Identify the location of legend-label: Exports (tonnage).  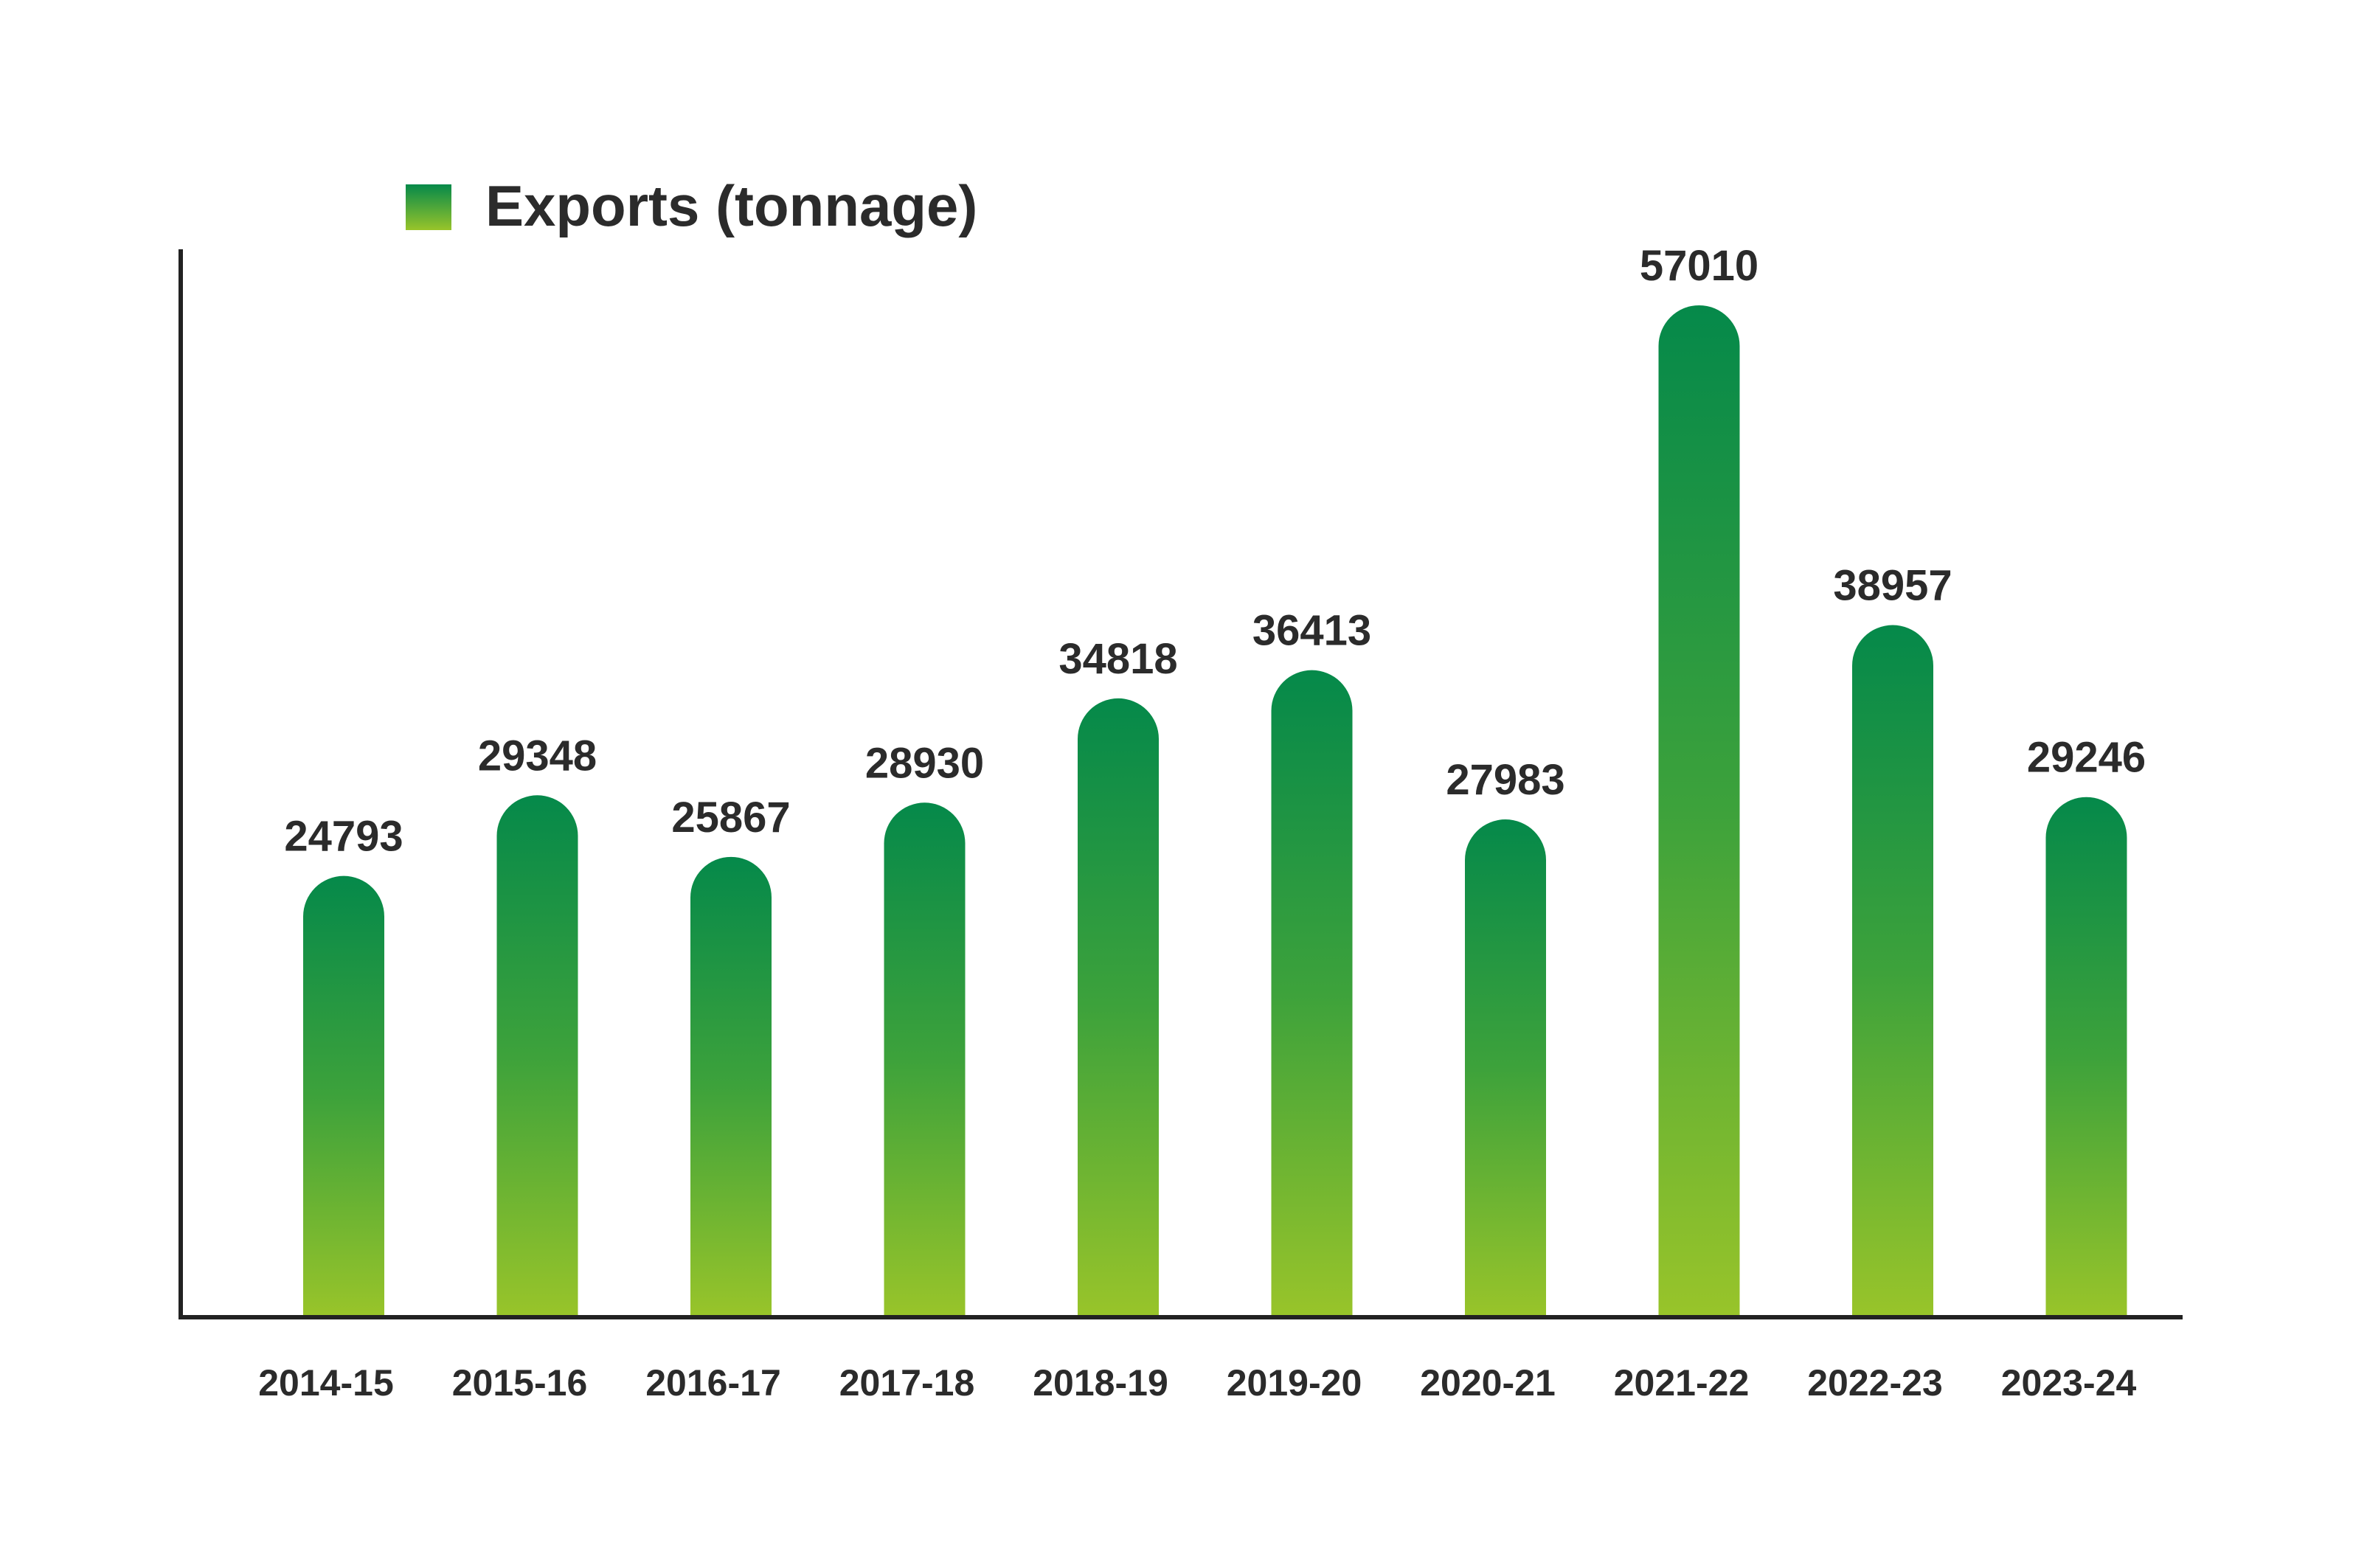
(731, 205).